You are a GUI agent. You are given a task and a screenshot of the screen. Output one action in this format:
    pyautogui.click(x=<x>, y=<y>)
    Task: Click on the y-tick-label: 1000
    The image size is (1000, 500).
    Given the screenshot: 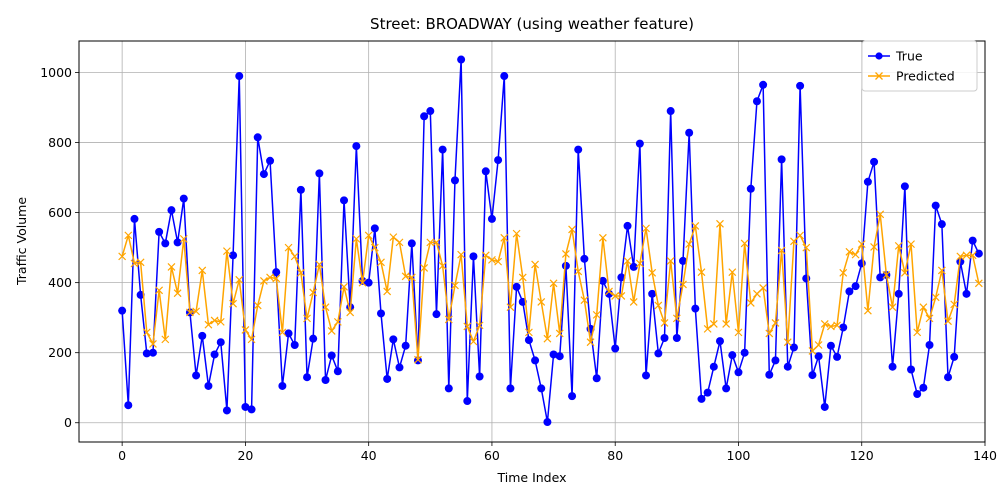 What is the action you would take?
    pyautogui.click(x=56, y=72)
    